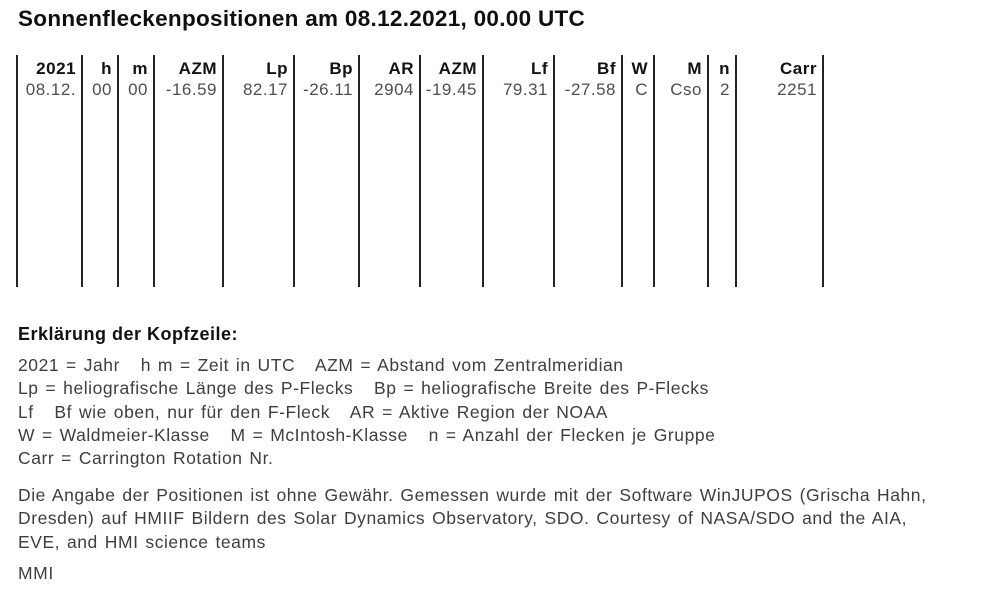 This screenshot has width=981, height=598. What do you see at coordinates (191, 89) in the screenshot?
I see `column-value: -16.59` at bounding box center [191, 89].